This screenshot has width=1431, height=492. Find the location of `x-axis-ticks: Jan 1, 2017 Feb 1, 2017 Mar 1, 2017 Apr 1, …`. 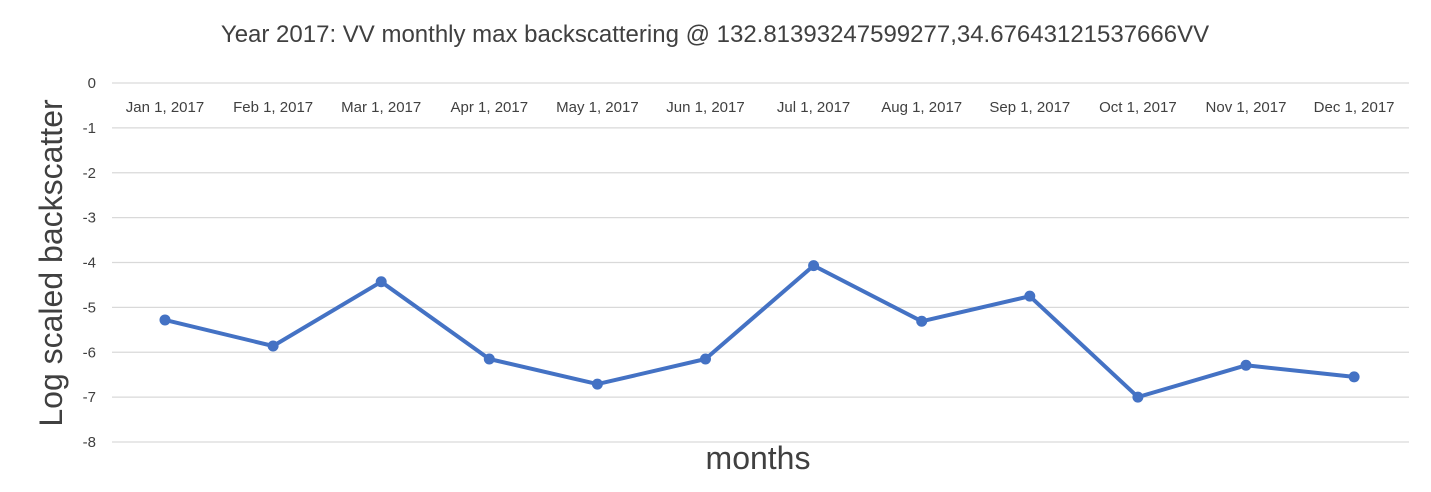

x-axis-ticks: Jan 1, 2017 Feb 1, 2017 Mar 1, 2017 Apr 1, … is located at coordinates (760, 107).